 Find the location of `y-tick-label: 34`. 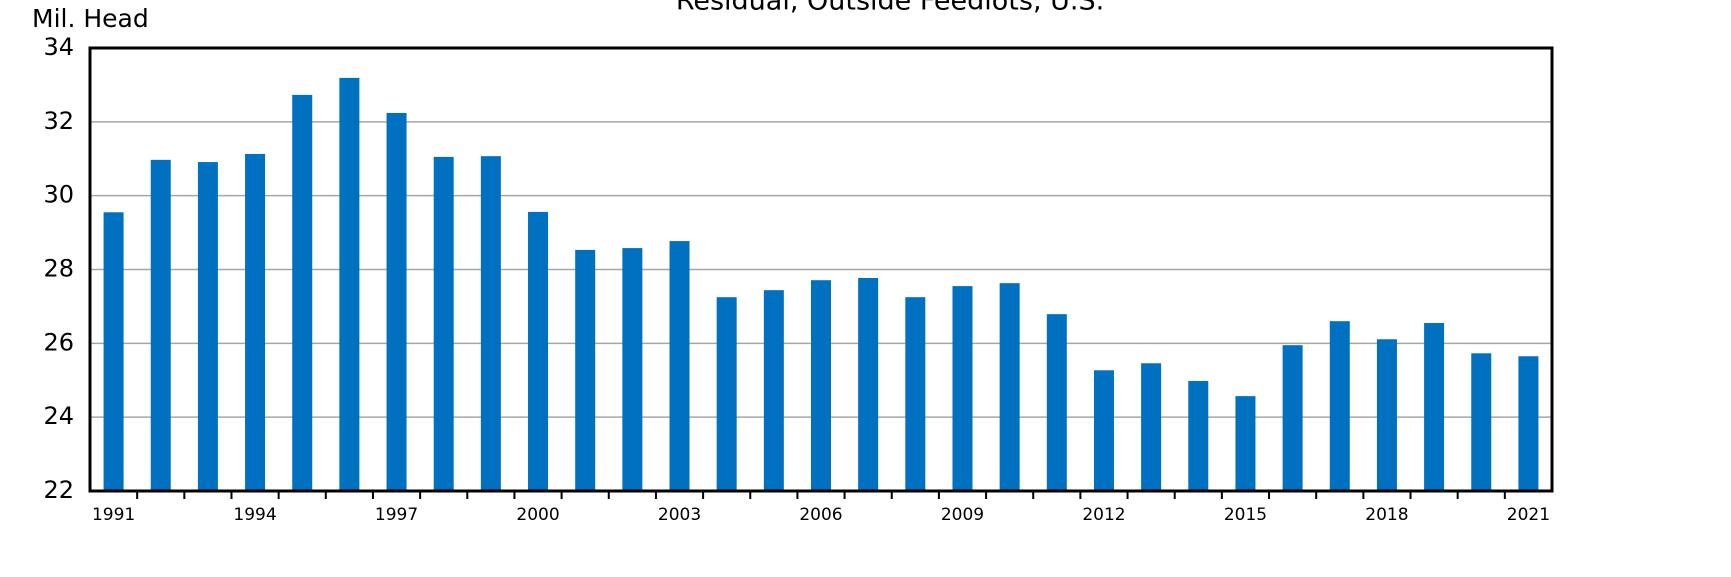

y-tick-label: 34 is located at coordinates (58, 47).